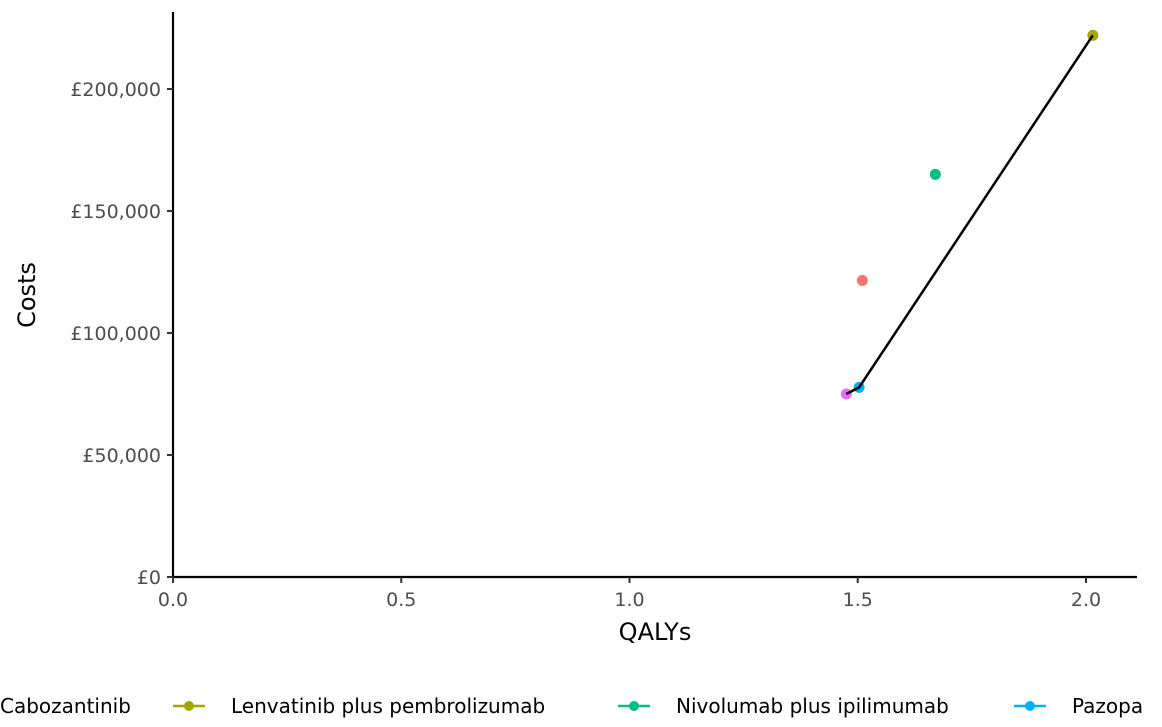  Describe the element at coordinates (655, 632) in the screenshot. I see `x-axis-title: QALYs` at that location.